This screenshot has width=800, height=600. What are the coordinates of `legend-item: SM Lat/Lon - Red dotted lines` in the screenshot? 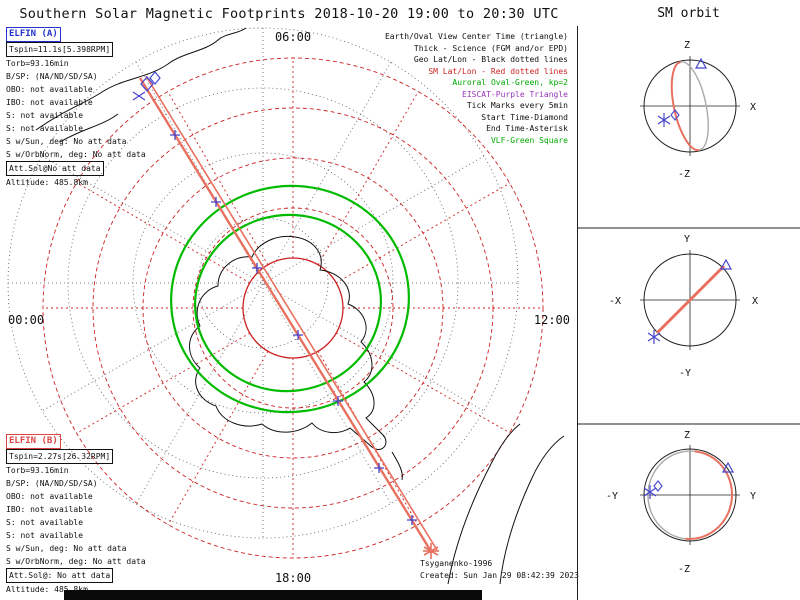 It's located at (498, 71).